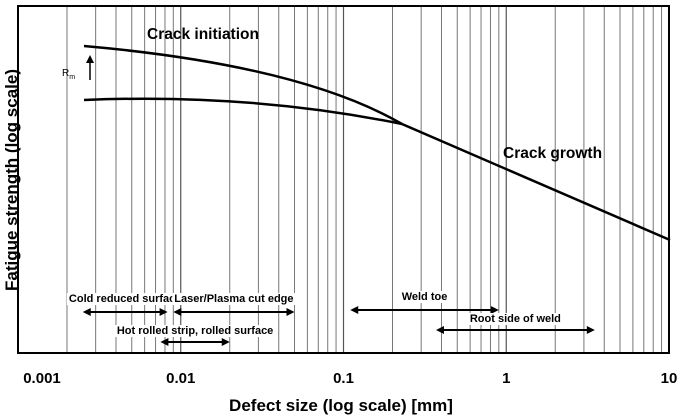 Image resolution: width=685 pixels, height=417 pixels. I want to click on lower-branch-curve, so click(243, 111).